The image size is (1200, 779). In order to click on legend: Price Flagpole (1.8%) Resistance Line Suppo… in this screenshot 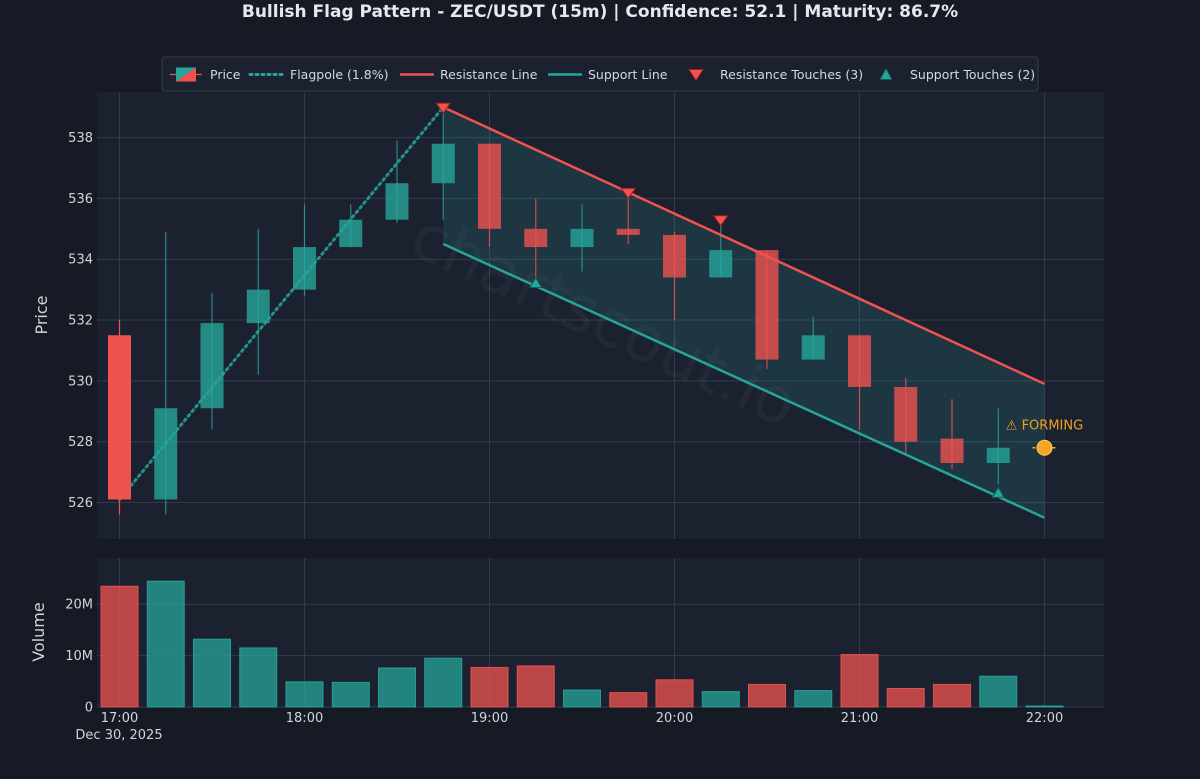, I will do `click(600, 74)`.